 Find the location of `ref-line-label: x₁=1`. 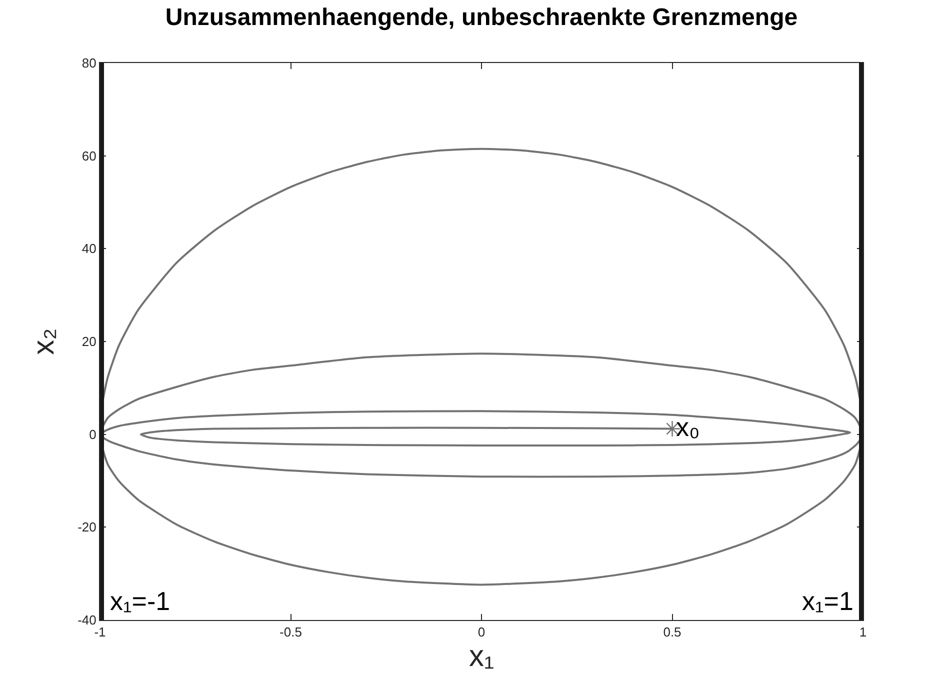

ref-line-label: x₁=1 is located at coordinates (828, 601).